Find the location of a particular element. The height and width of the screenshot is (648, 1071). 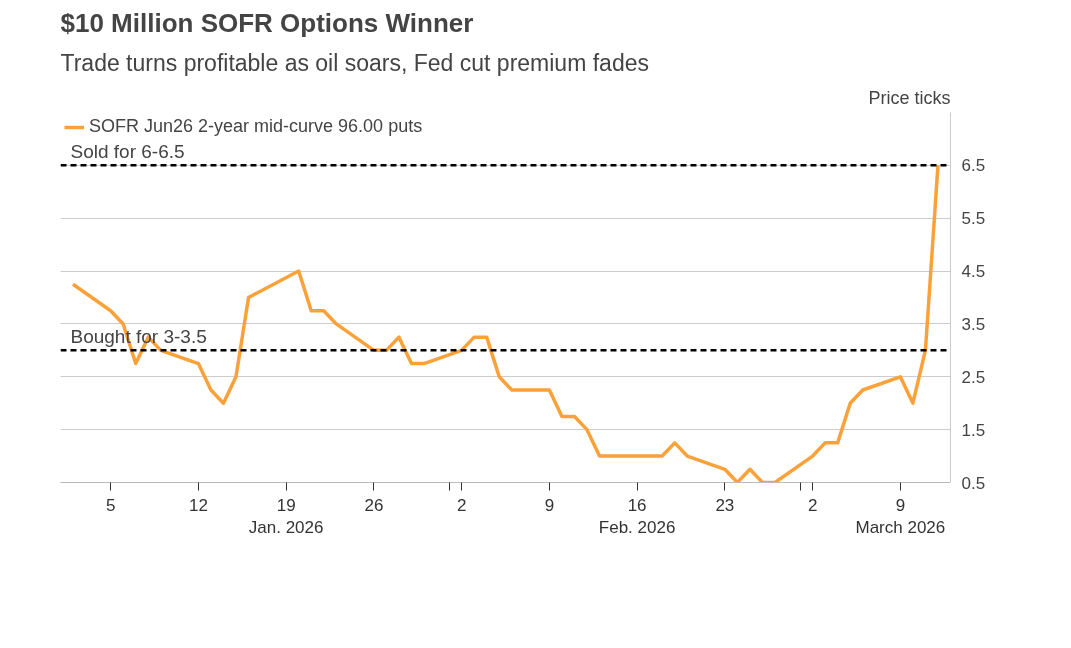

legend-label: SOFR Jun26 2-year mid-curve 96.00 puts is located at coordinates (256, 126).